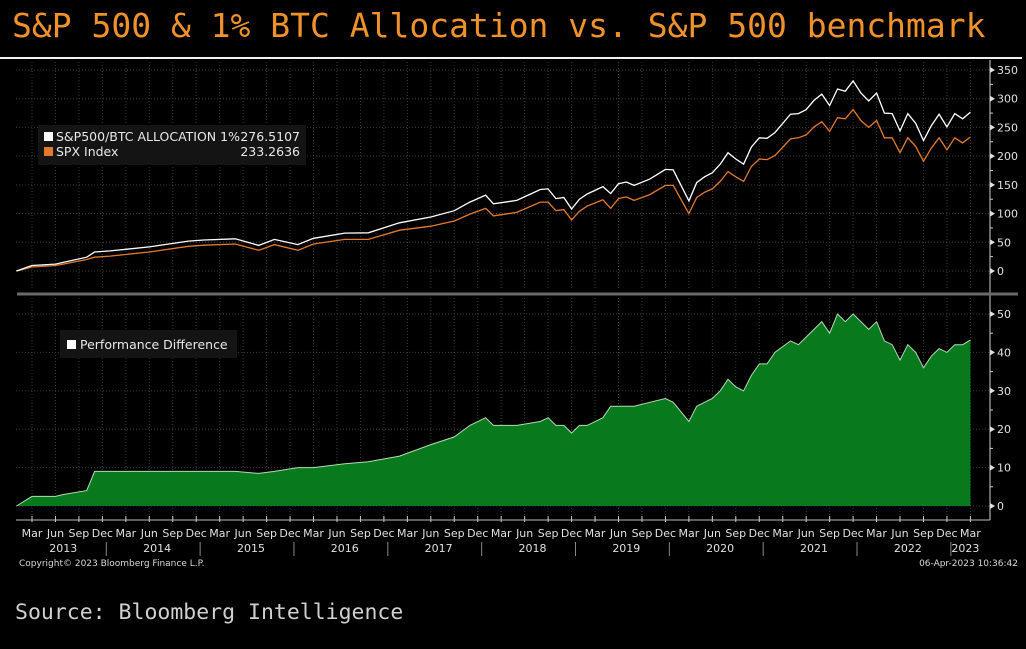  Describe the element at coordinates (1000, 506) in the screenshot. I see `y-tick-label-lower: 0` at that location.